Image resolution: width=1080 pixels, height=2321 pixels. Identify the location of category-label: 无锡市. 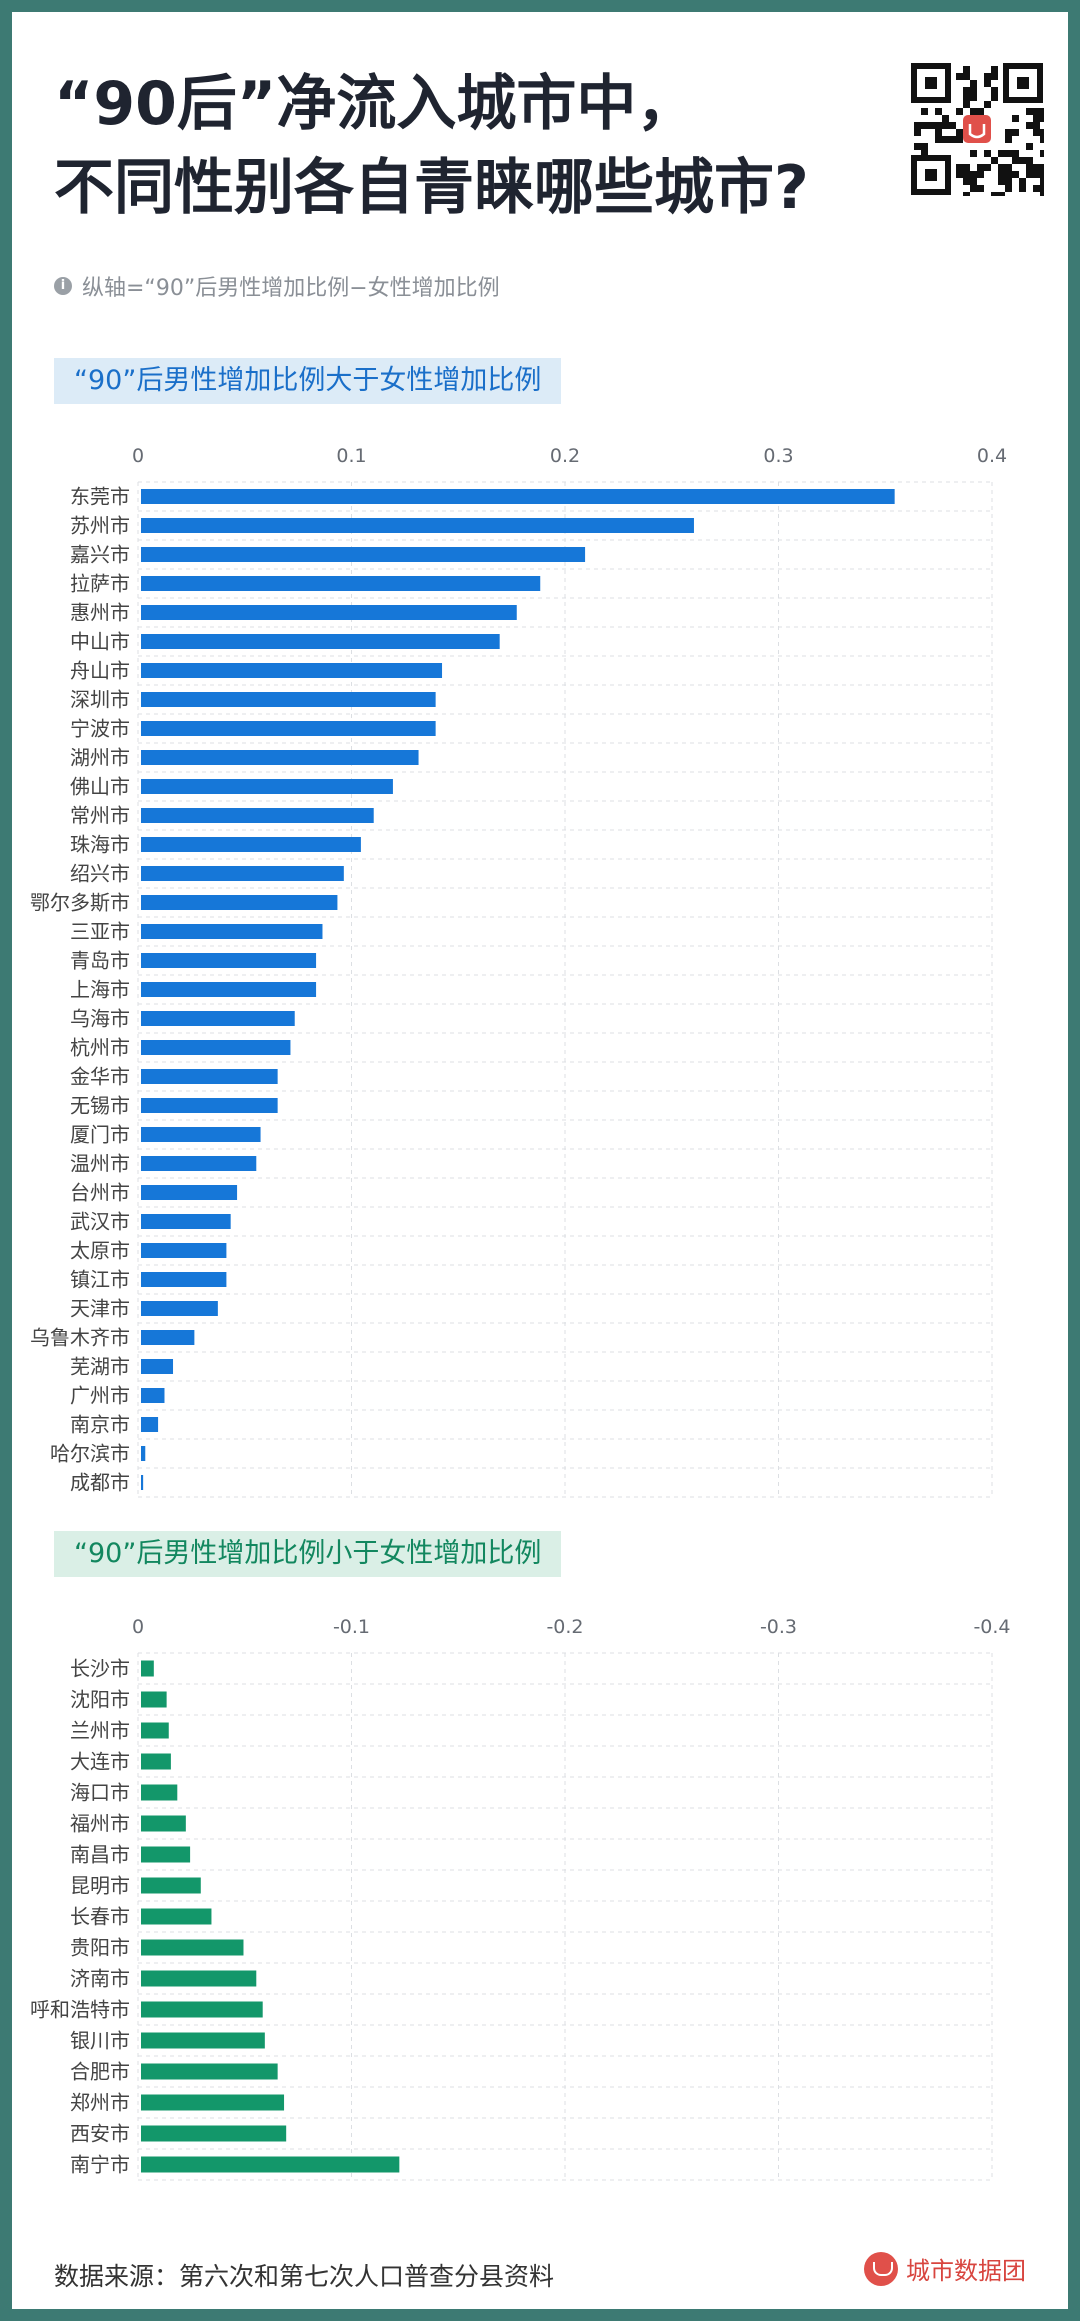
(100, 1106).